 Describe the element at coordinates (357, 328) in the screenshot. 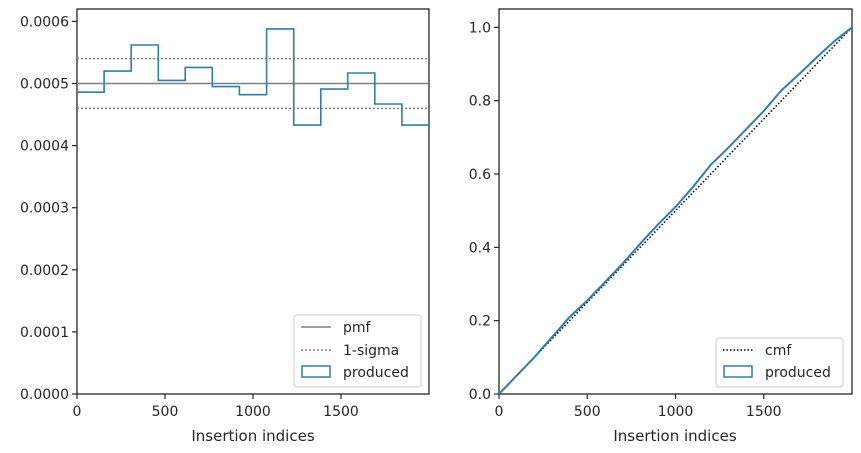

I see `legend-pmf-label: pmf` at that location.